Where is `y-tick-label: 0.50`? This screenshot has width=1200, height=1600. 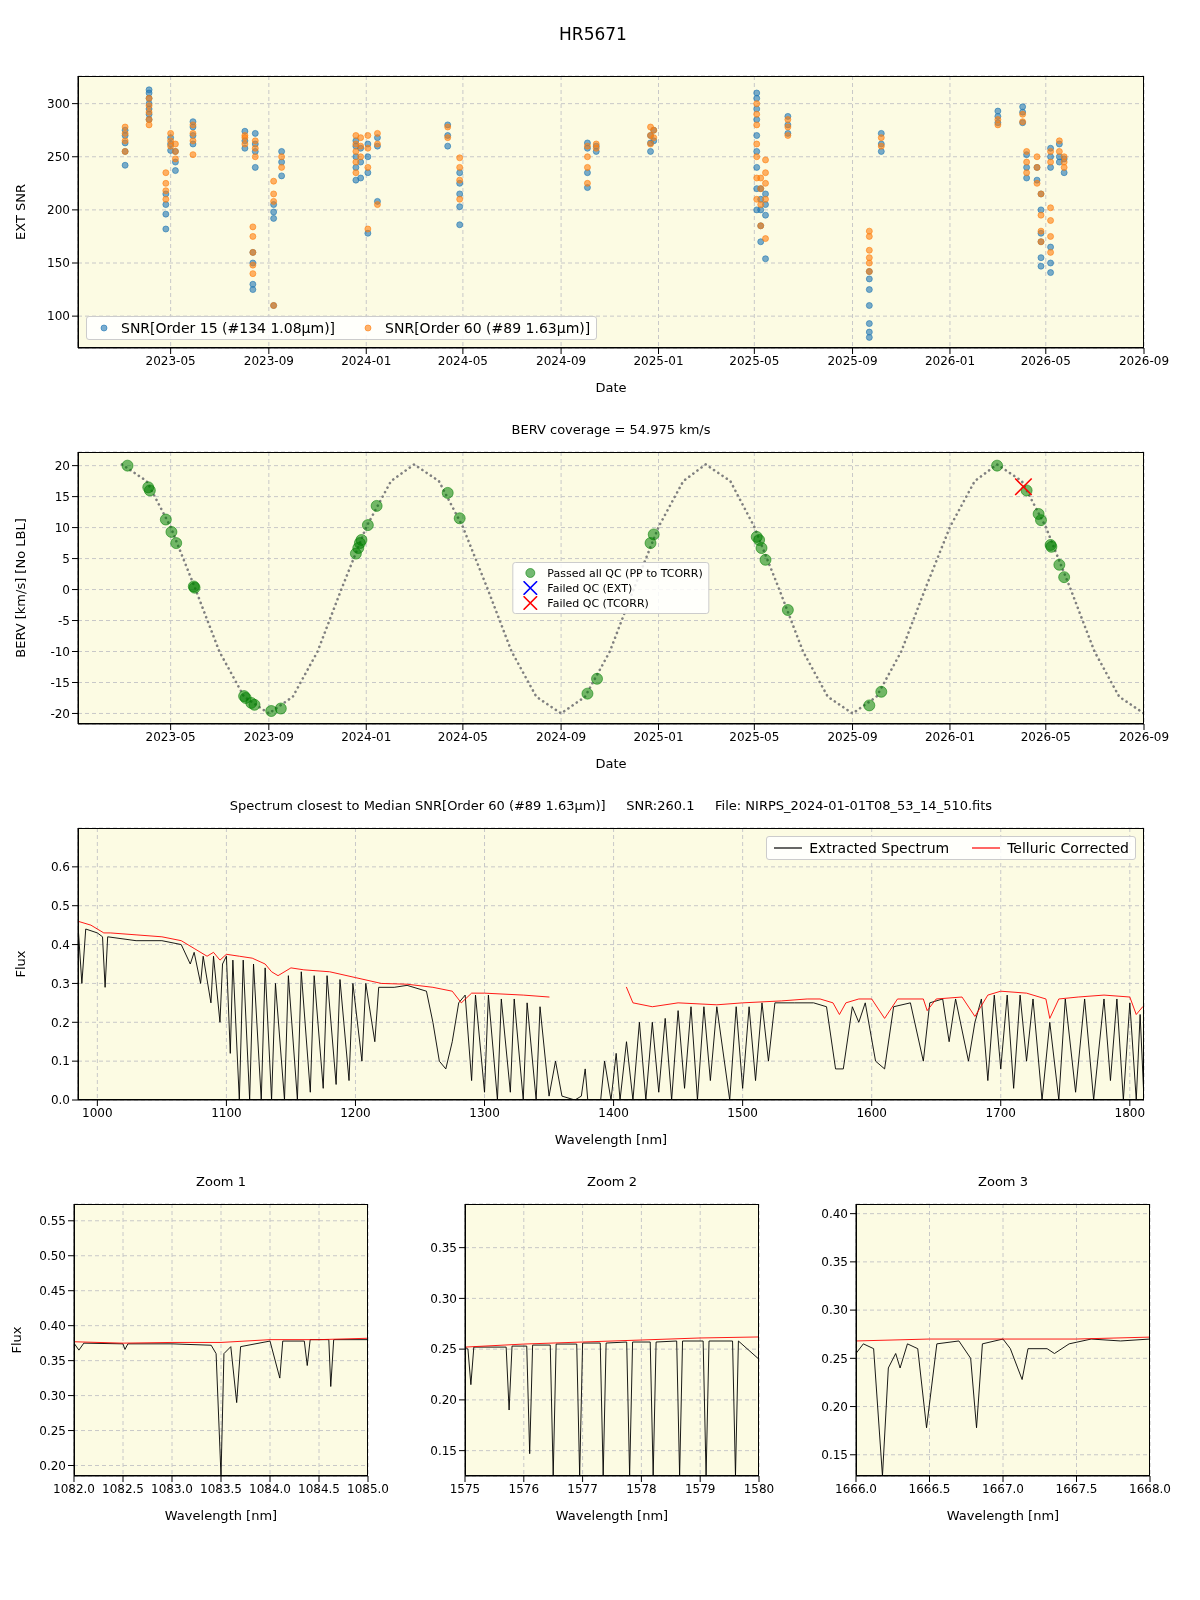
y-tick-label: 0.50 is located at coordinates (52, 1256).